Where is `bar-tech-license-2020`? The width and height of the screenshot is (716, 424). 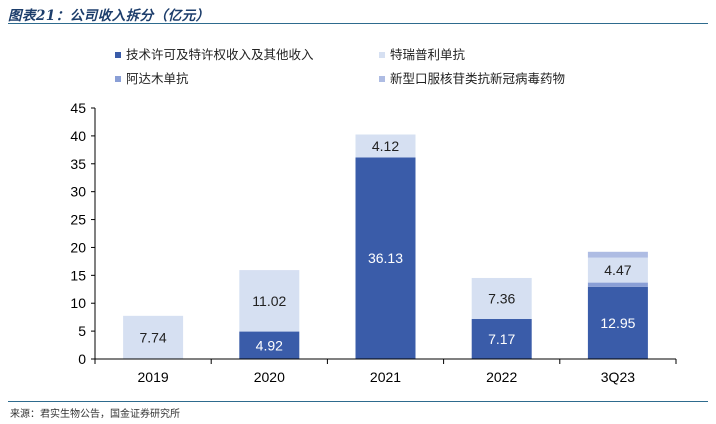
bar-tech-license-2020 is located at coordinates (269, 345).